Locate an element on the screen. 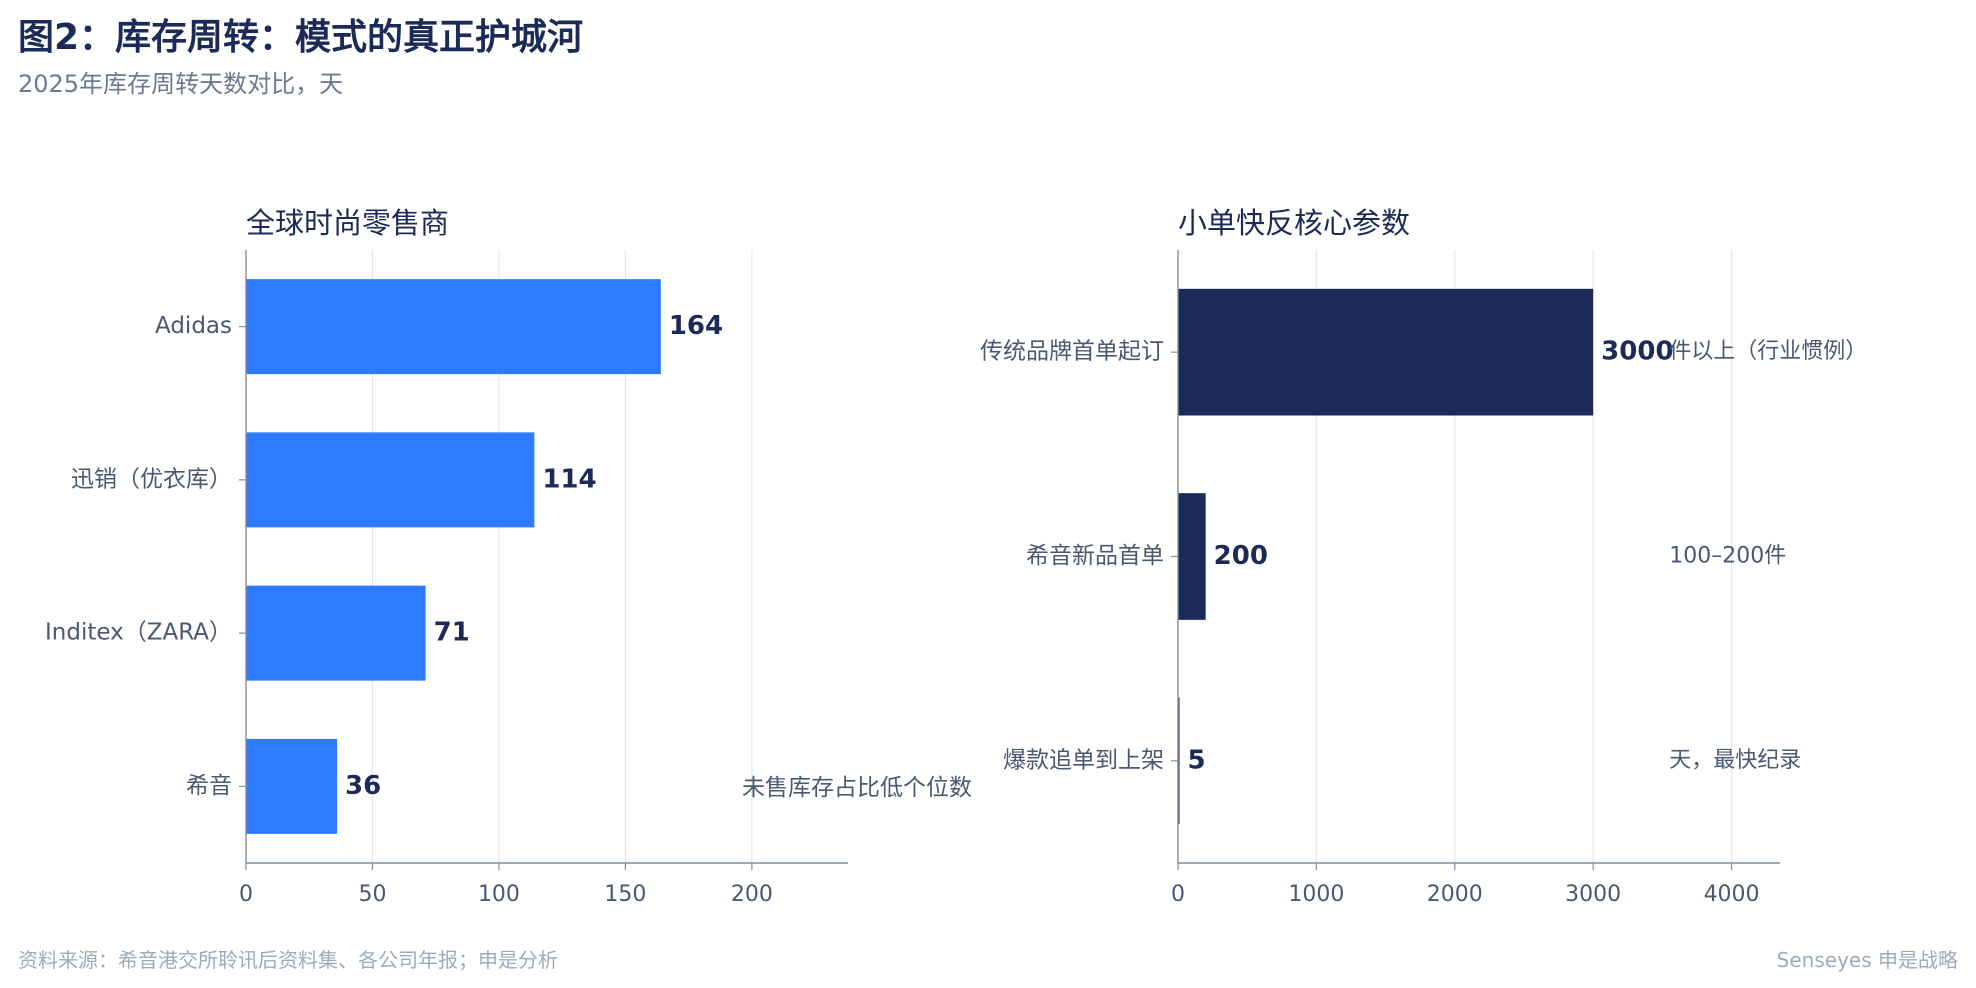 This screenshot has width=1976, height=988. left-category-label: 迅销（优衣库） is located at coordinates (151, 479).